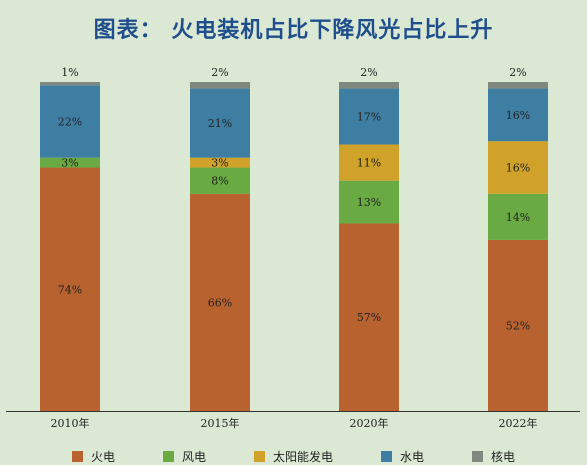 This screenshot has width=587, height=465. I want to click on legend-item-3: 水电, so click(402, 456).